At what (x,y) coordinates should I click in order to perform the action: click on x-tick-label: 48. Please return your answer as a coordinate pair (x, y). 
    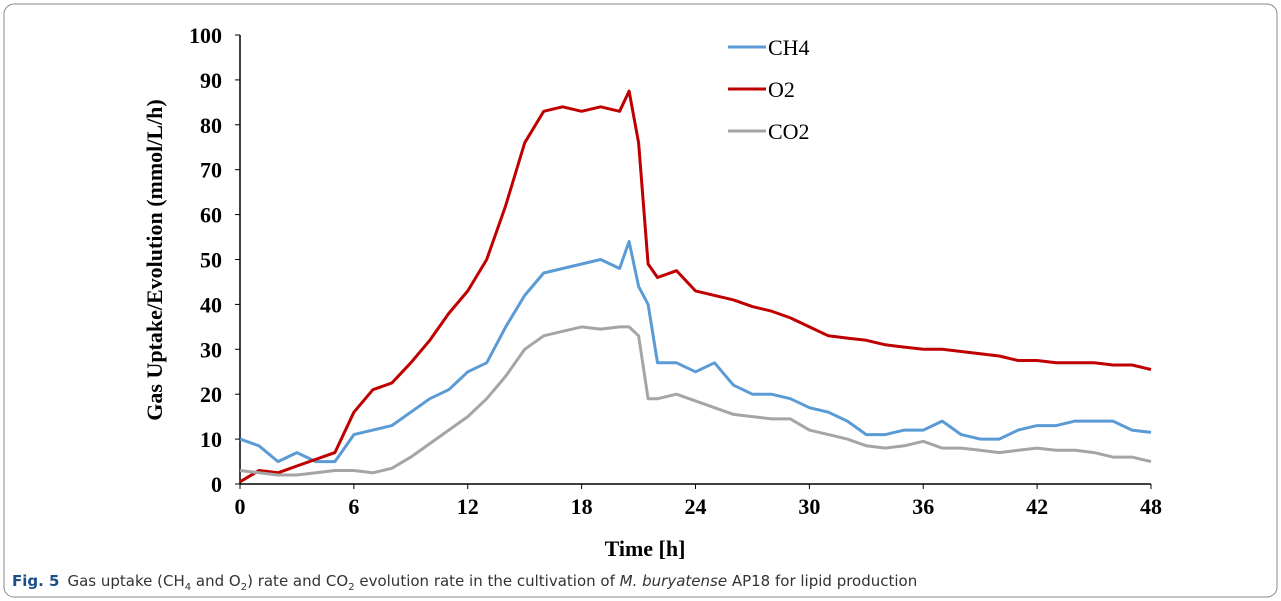
    Looking at the image, I should click on (1151, 506).